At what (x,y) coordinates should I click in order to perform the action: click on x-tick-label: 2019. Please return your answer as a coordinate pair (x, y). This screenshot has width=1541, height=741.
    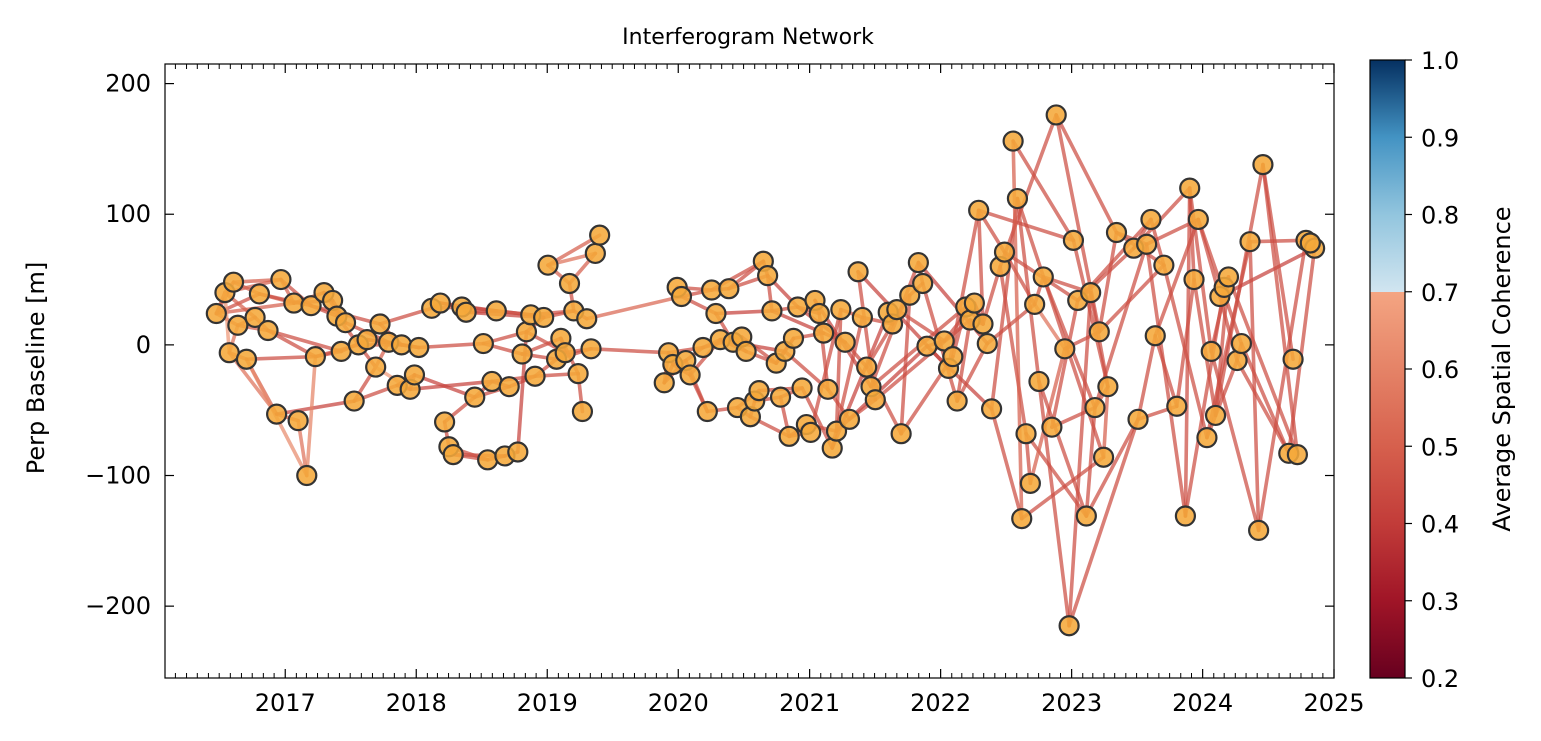
    Looking at the image, I should click on (547, 703).